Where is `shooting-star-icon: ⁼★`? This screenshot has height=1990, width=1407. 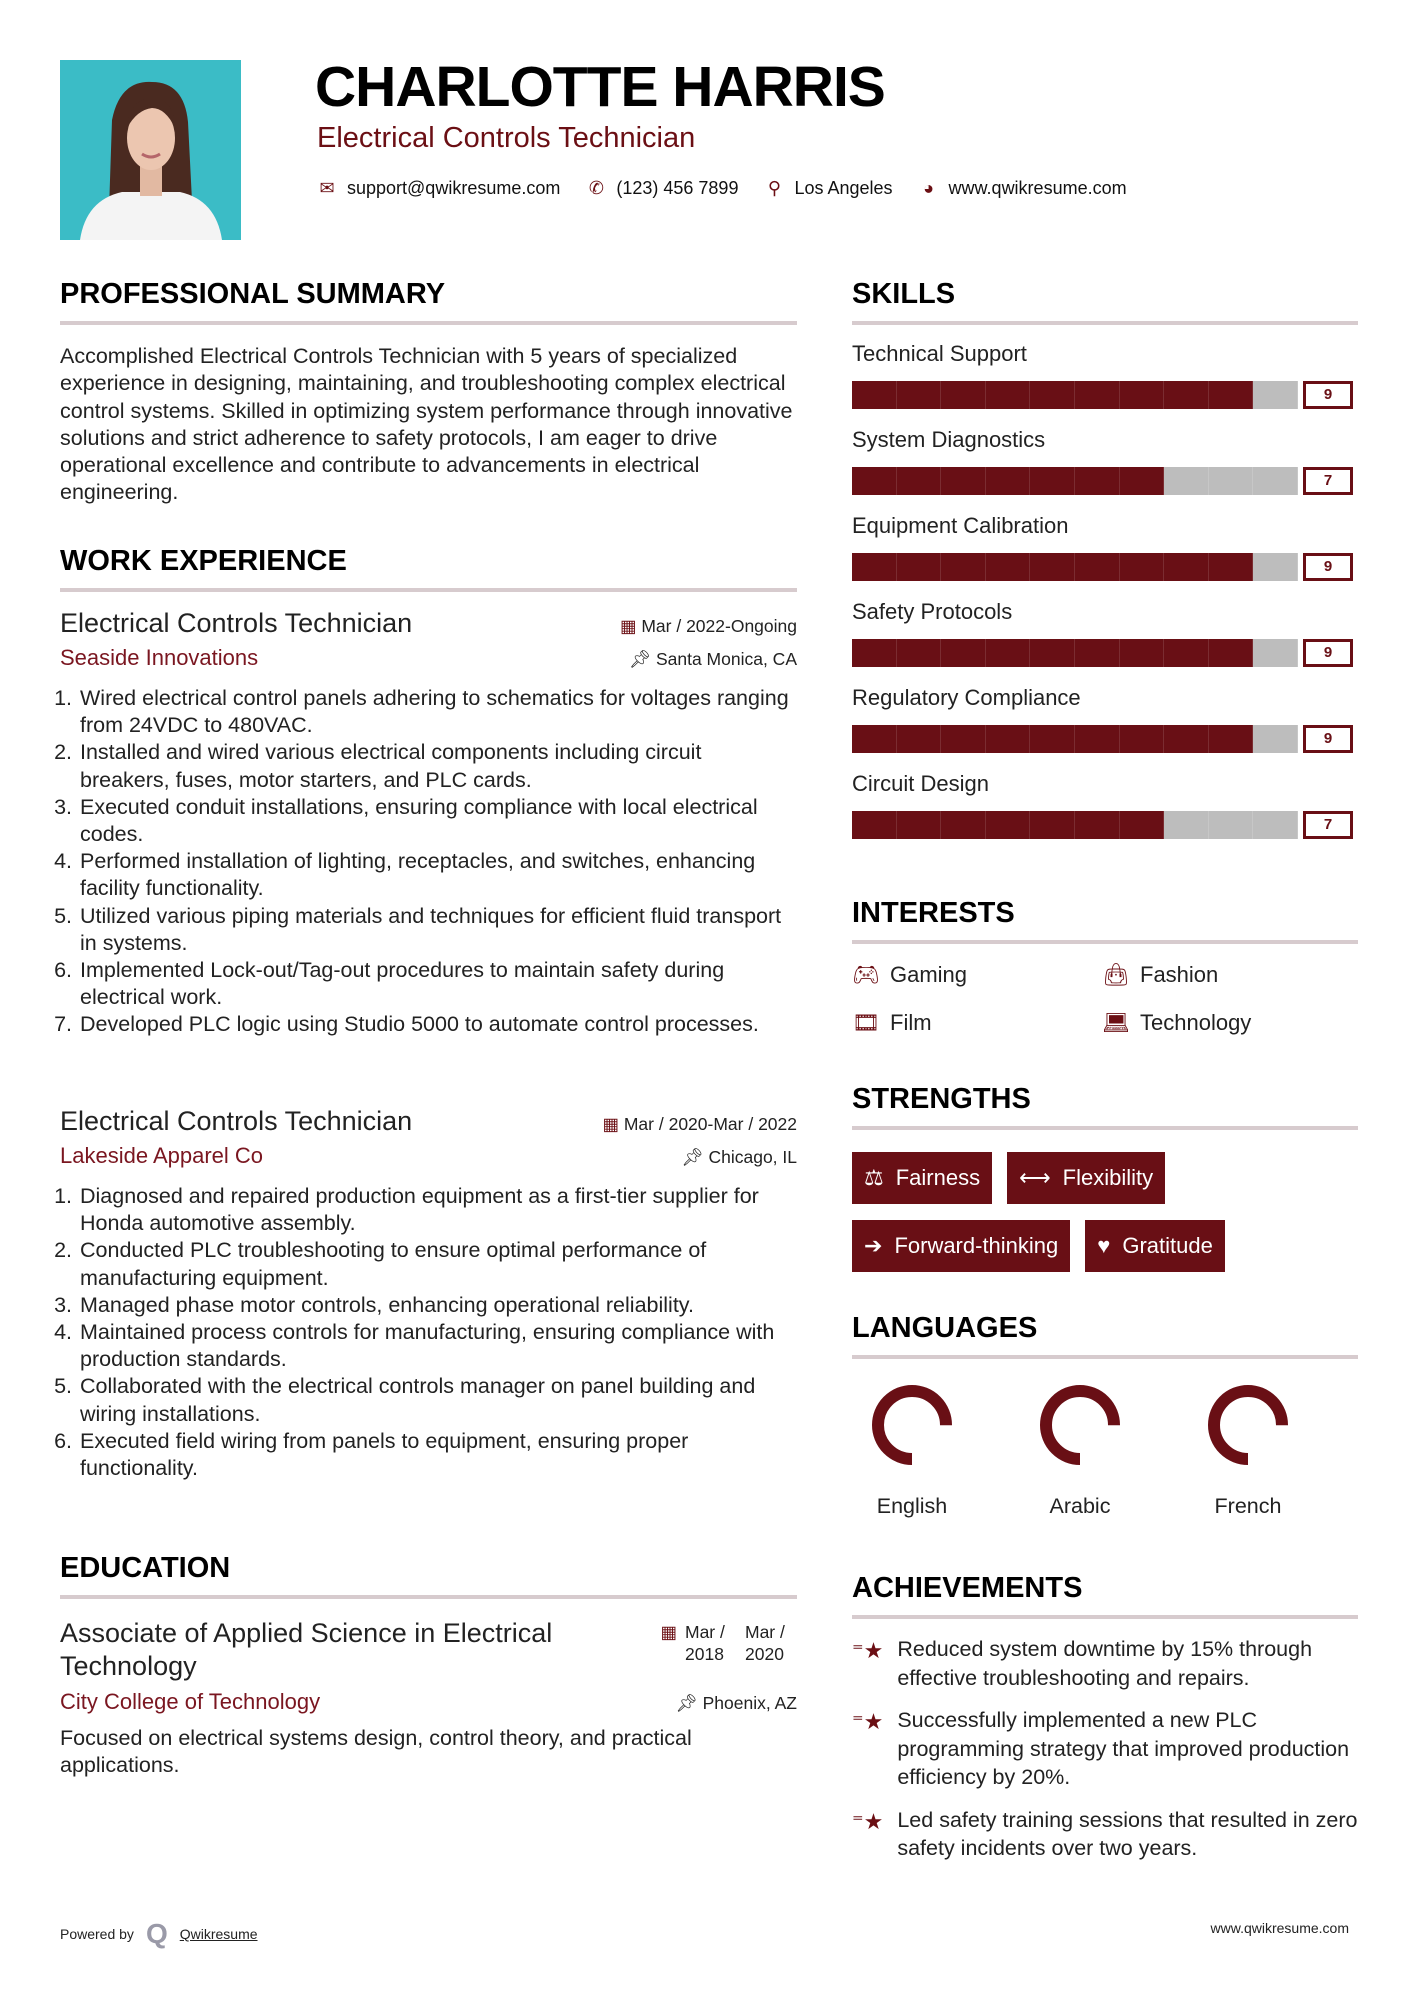
shooting-star-icon: ⁼★ is located at coordinates (868, 1821).